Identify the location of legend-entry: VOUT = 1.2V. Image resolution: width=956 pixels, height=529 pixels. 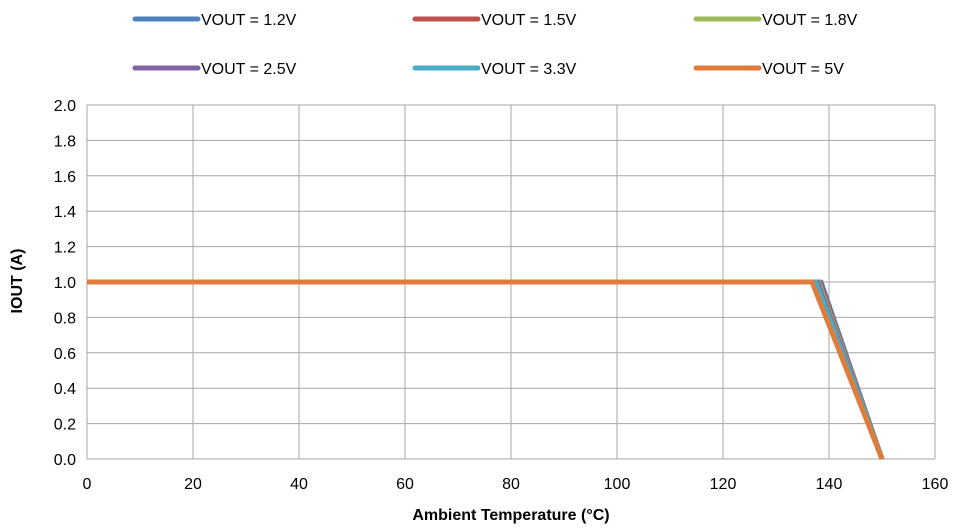
(249, 20).